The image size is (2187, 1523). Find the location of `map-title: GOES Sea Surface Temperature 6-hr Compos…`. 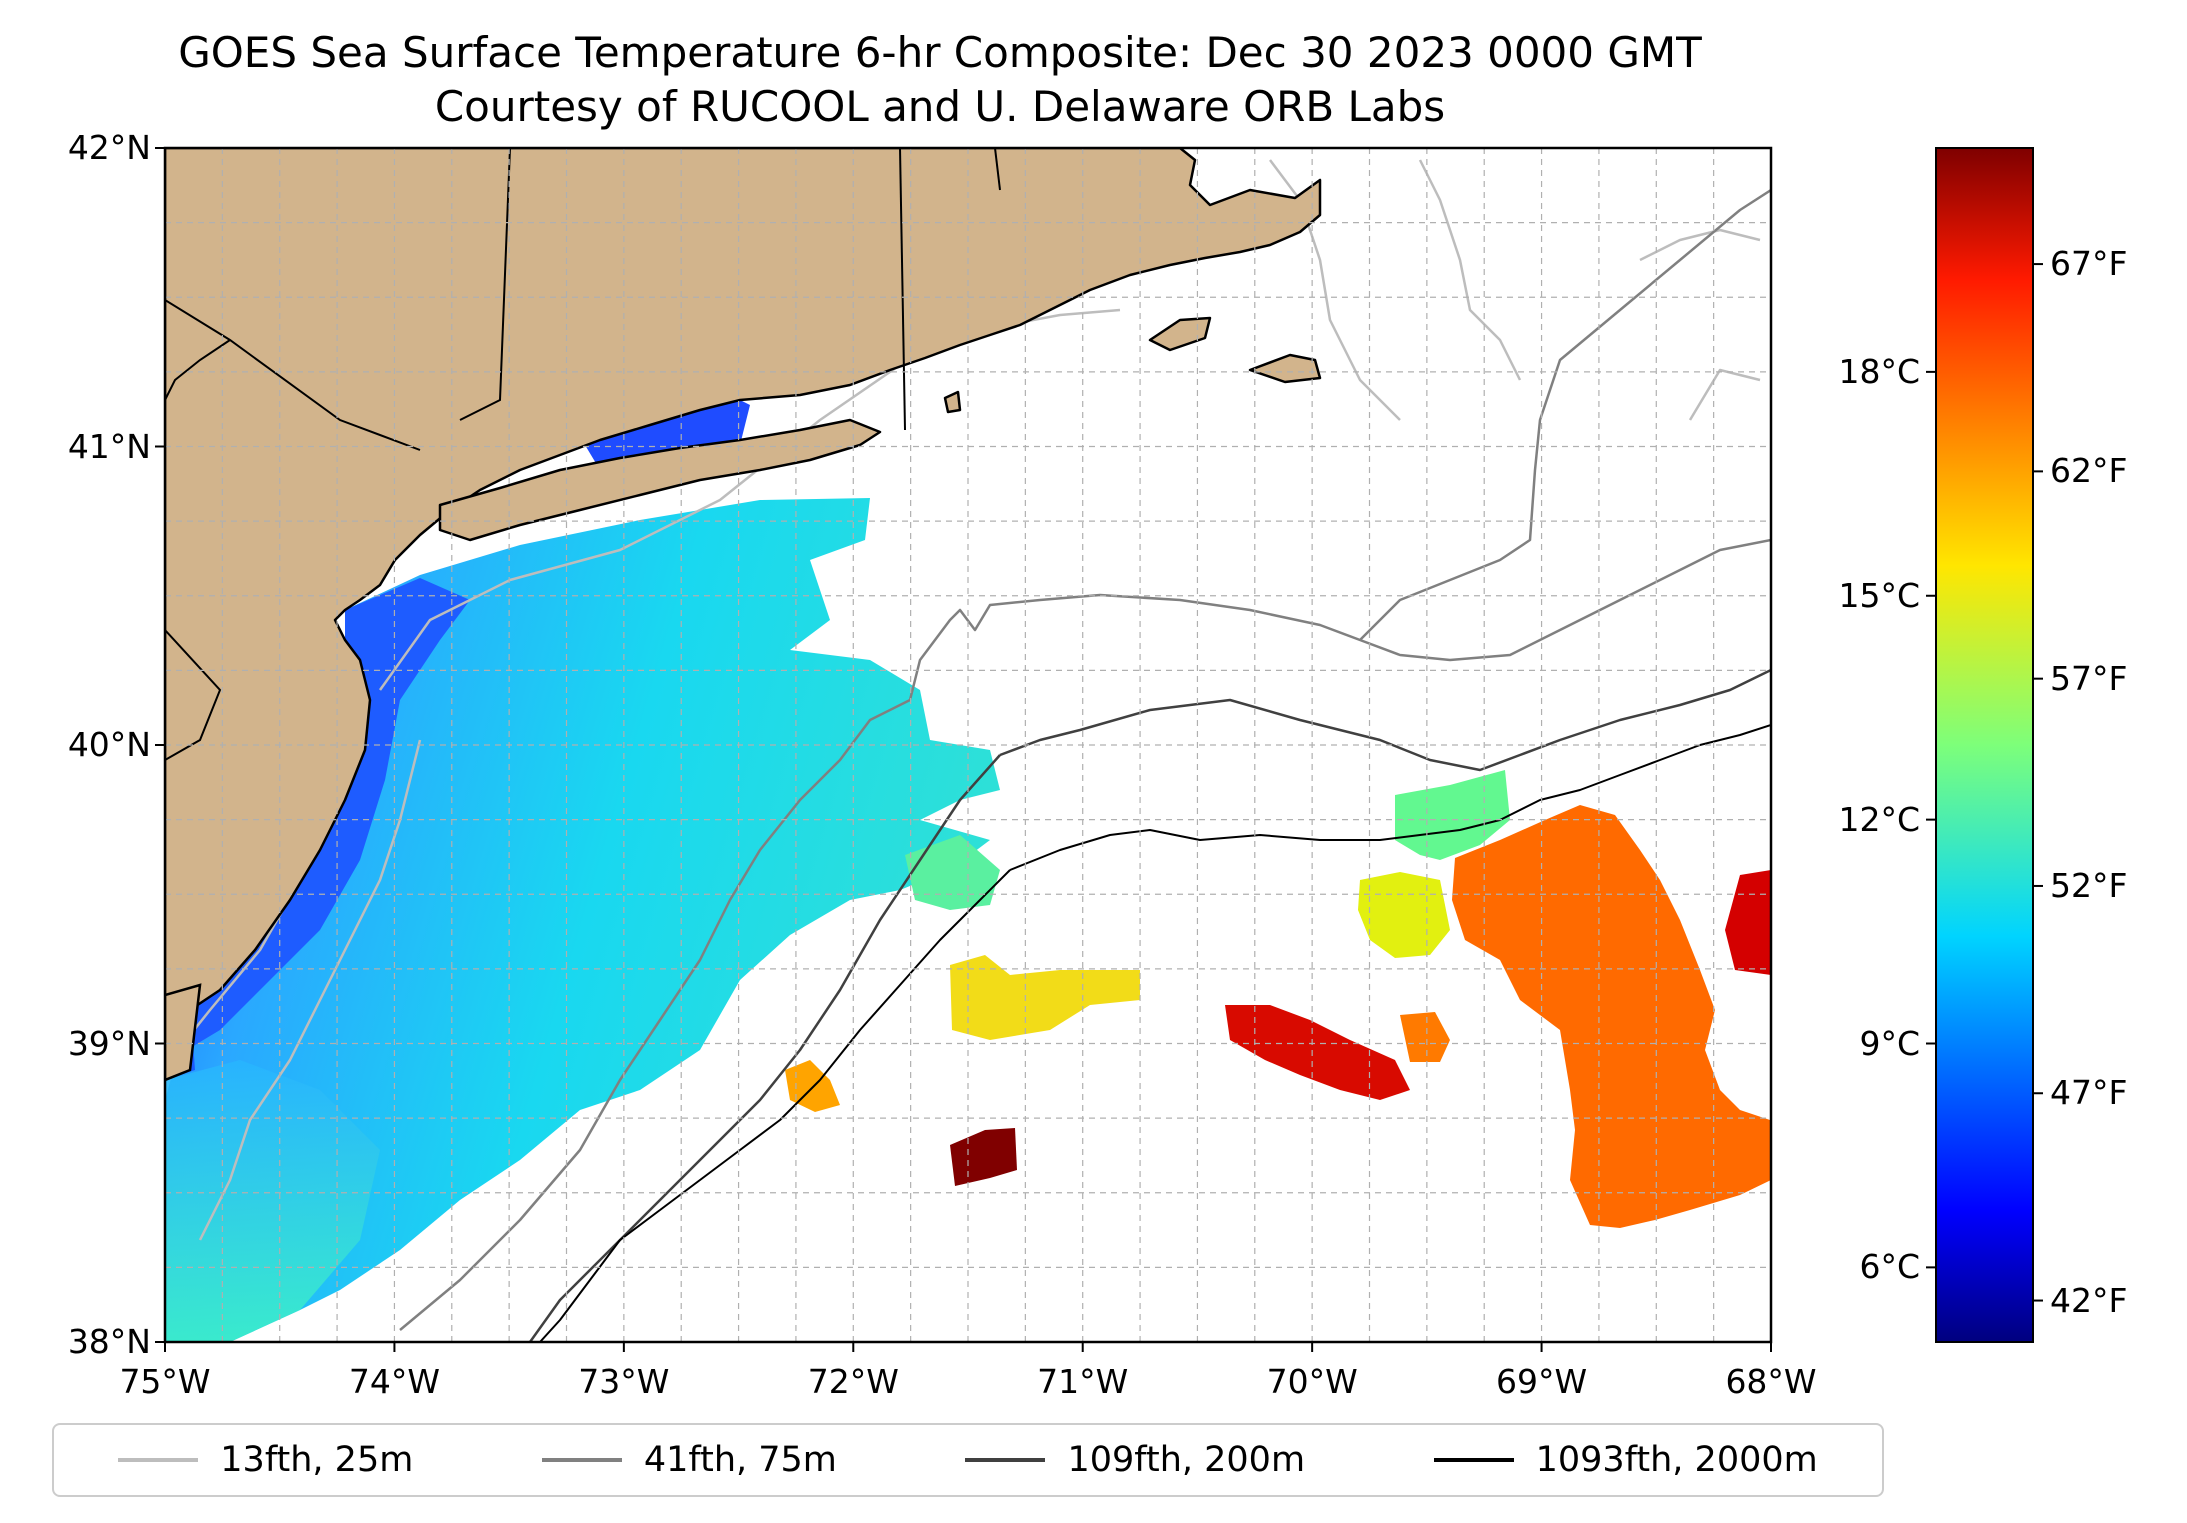

map-title: GOES Sea Surface Temperature 6-hr Compos… is located at coordinates (940, 52).